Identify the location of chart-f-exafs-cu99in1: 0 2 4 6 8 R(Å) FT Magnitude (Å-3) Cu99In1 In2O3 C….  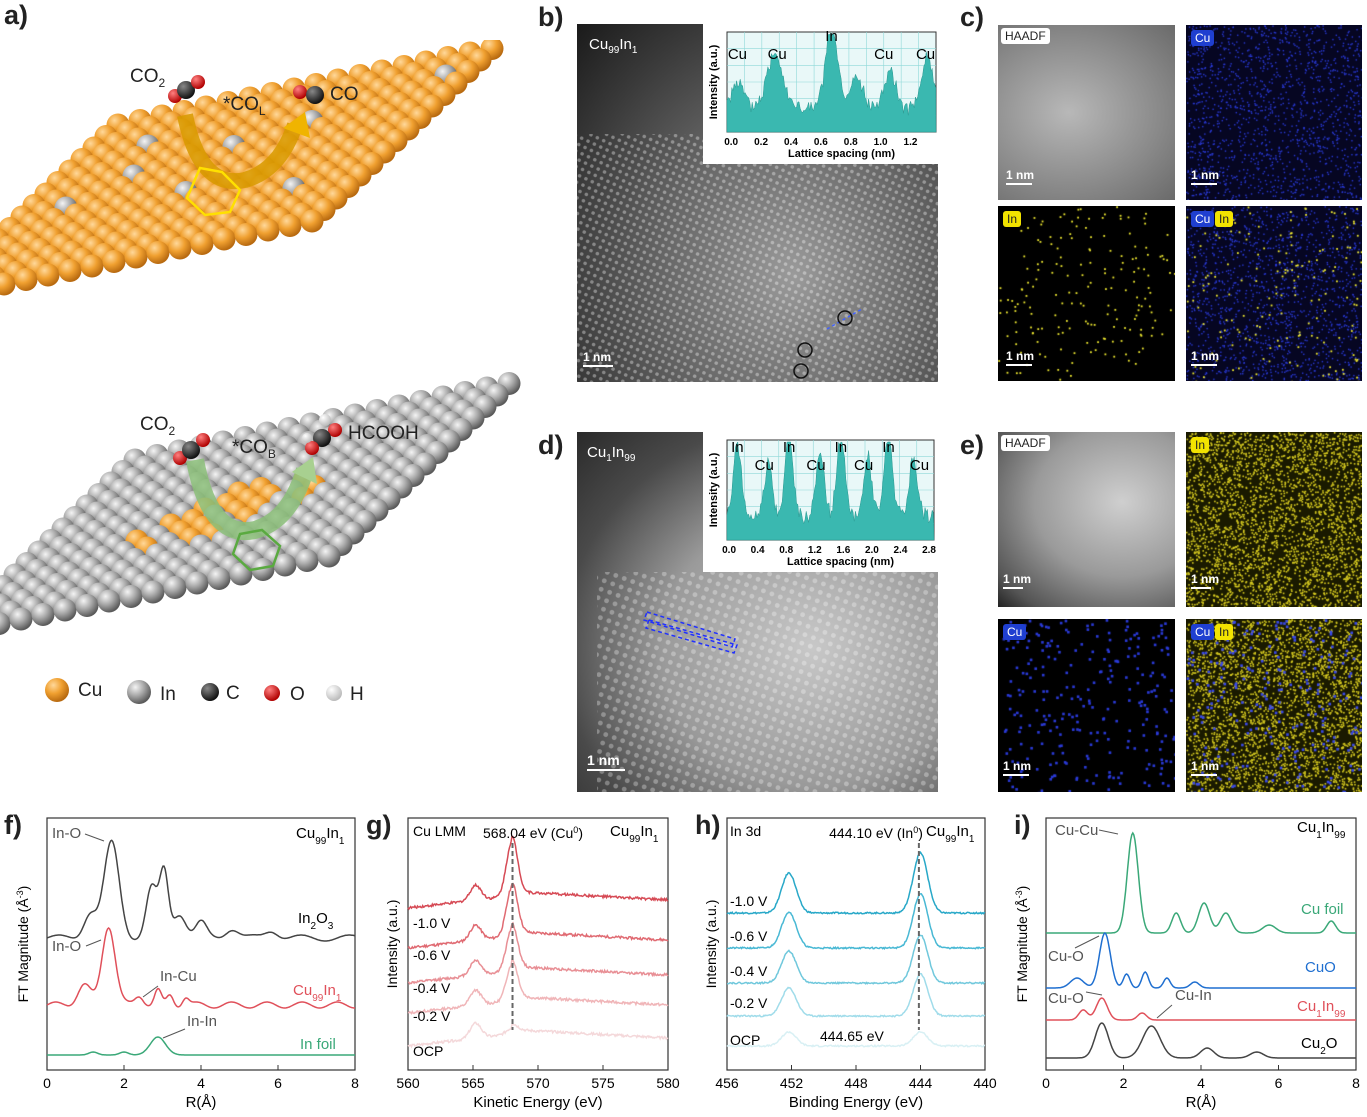
(187, 964).